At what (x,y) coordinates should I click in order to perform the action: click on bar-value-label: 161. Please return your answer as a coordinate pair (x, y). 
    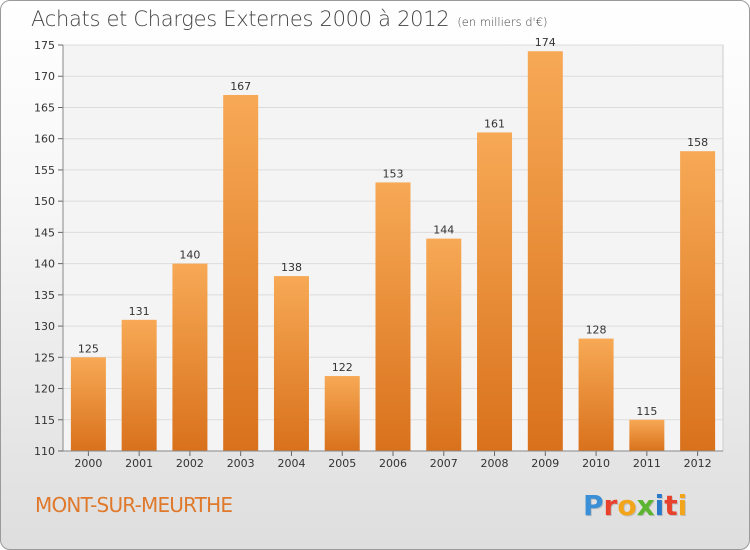
    Looking at the image, I should click on (494, 123).